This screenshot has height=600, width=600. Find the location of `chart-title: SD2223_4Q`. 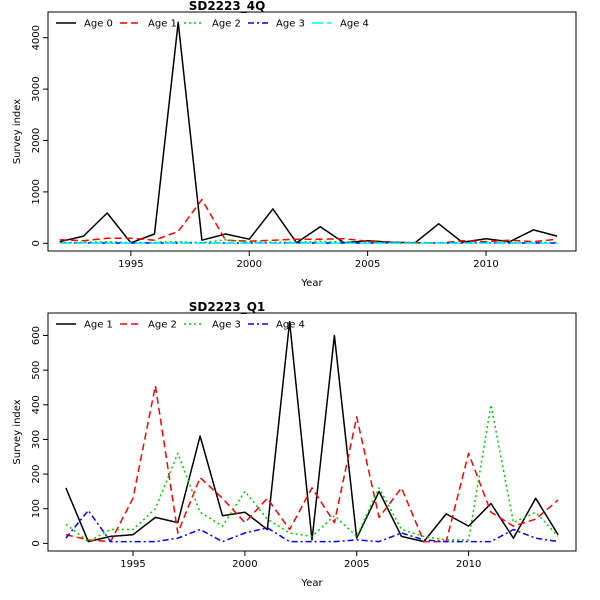

chart-title: SD2223_4Q is located at coordinates (227, 7).